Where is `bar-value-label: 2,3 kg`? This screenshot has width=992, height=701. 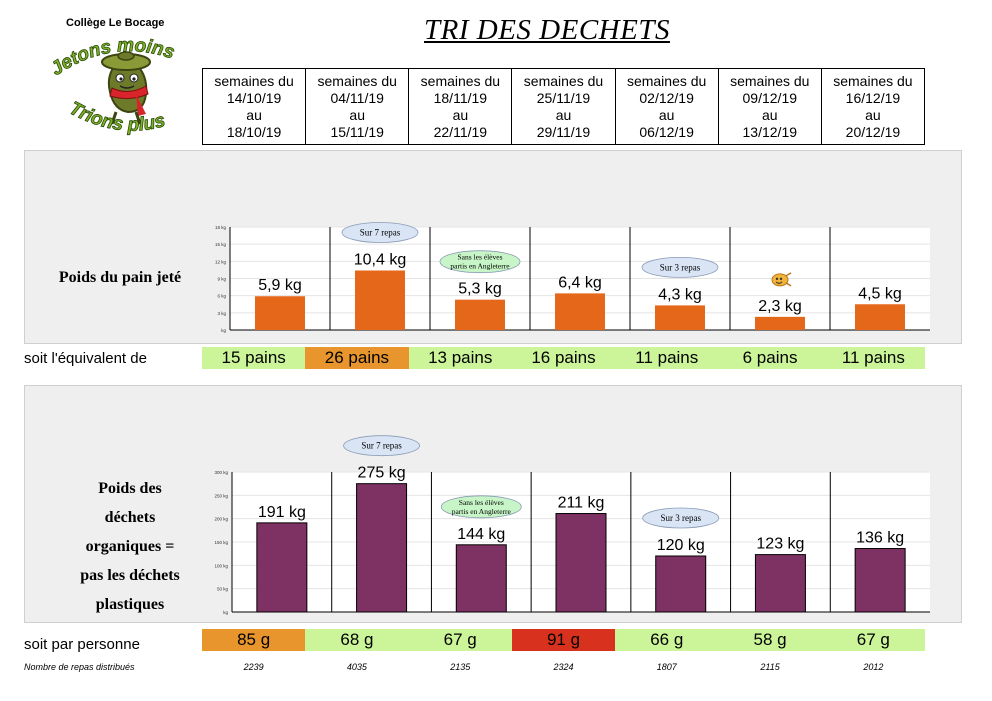 bar-value-label: 2,3 kg is located at coordinates (780, 306).